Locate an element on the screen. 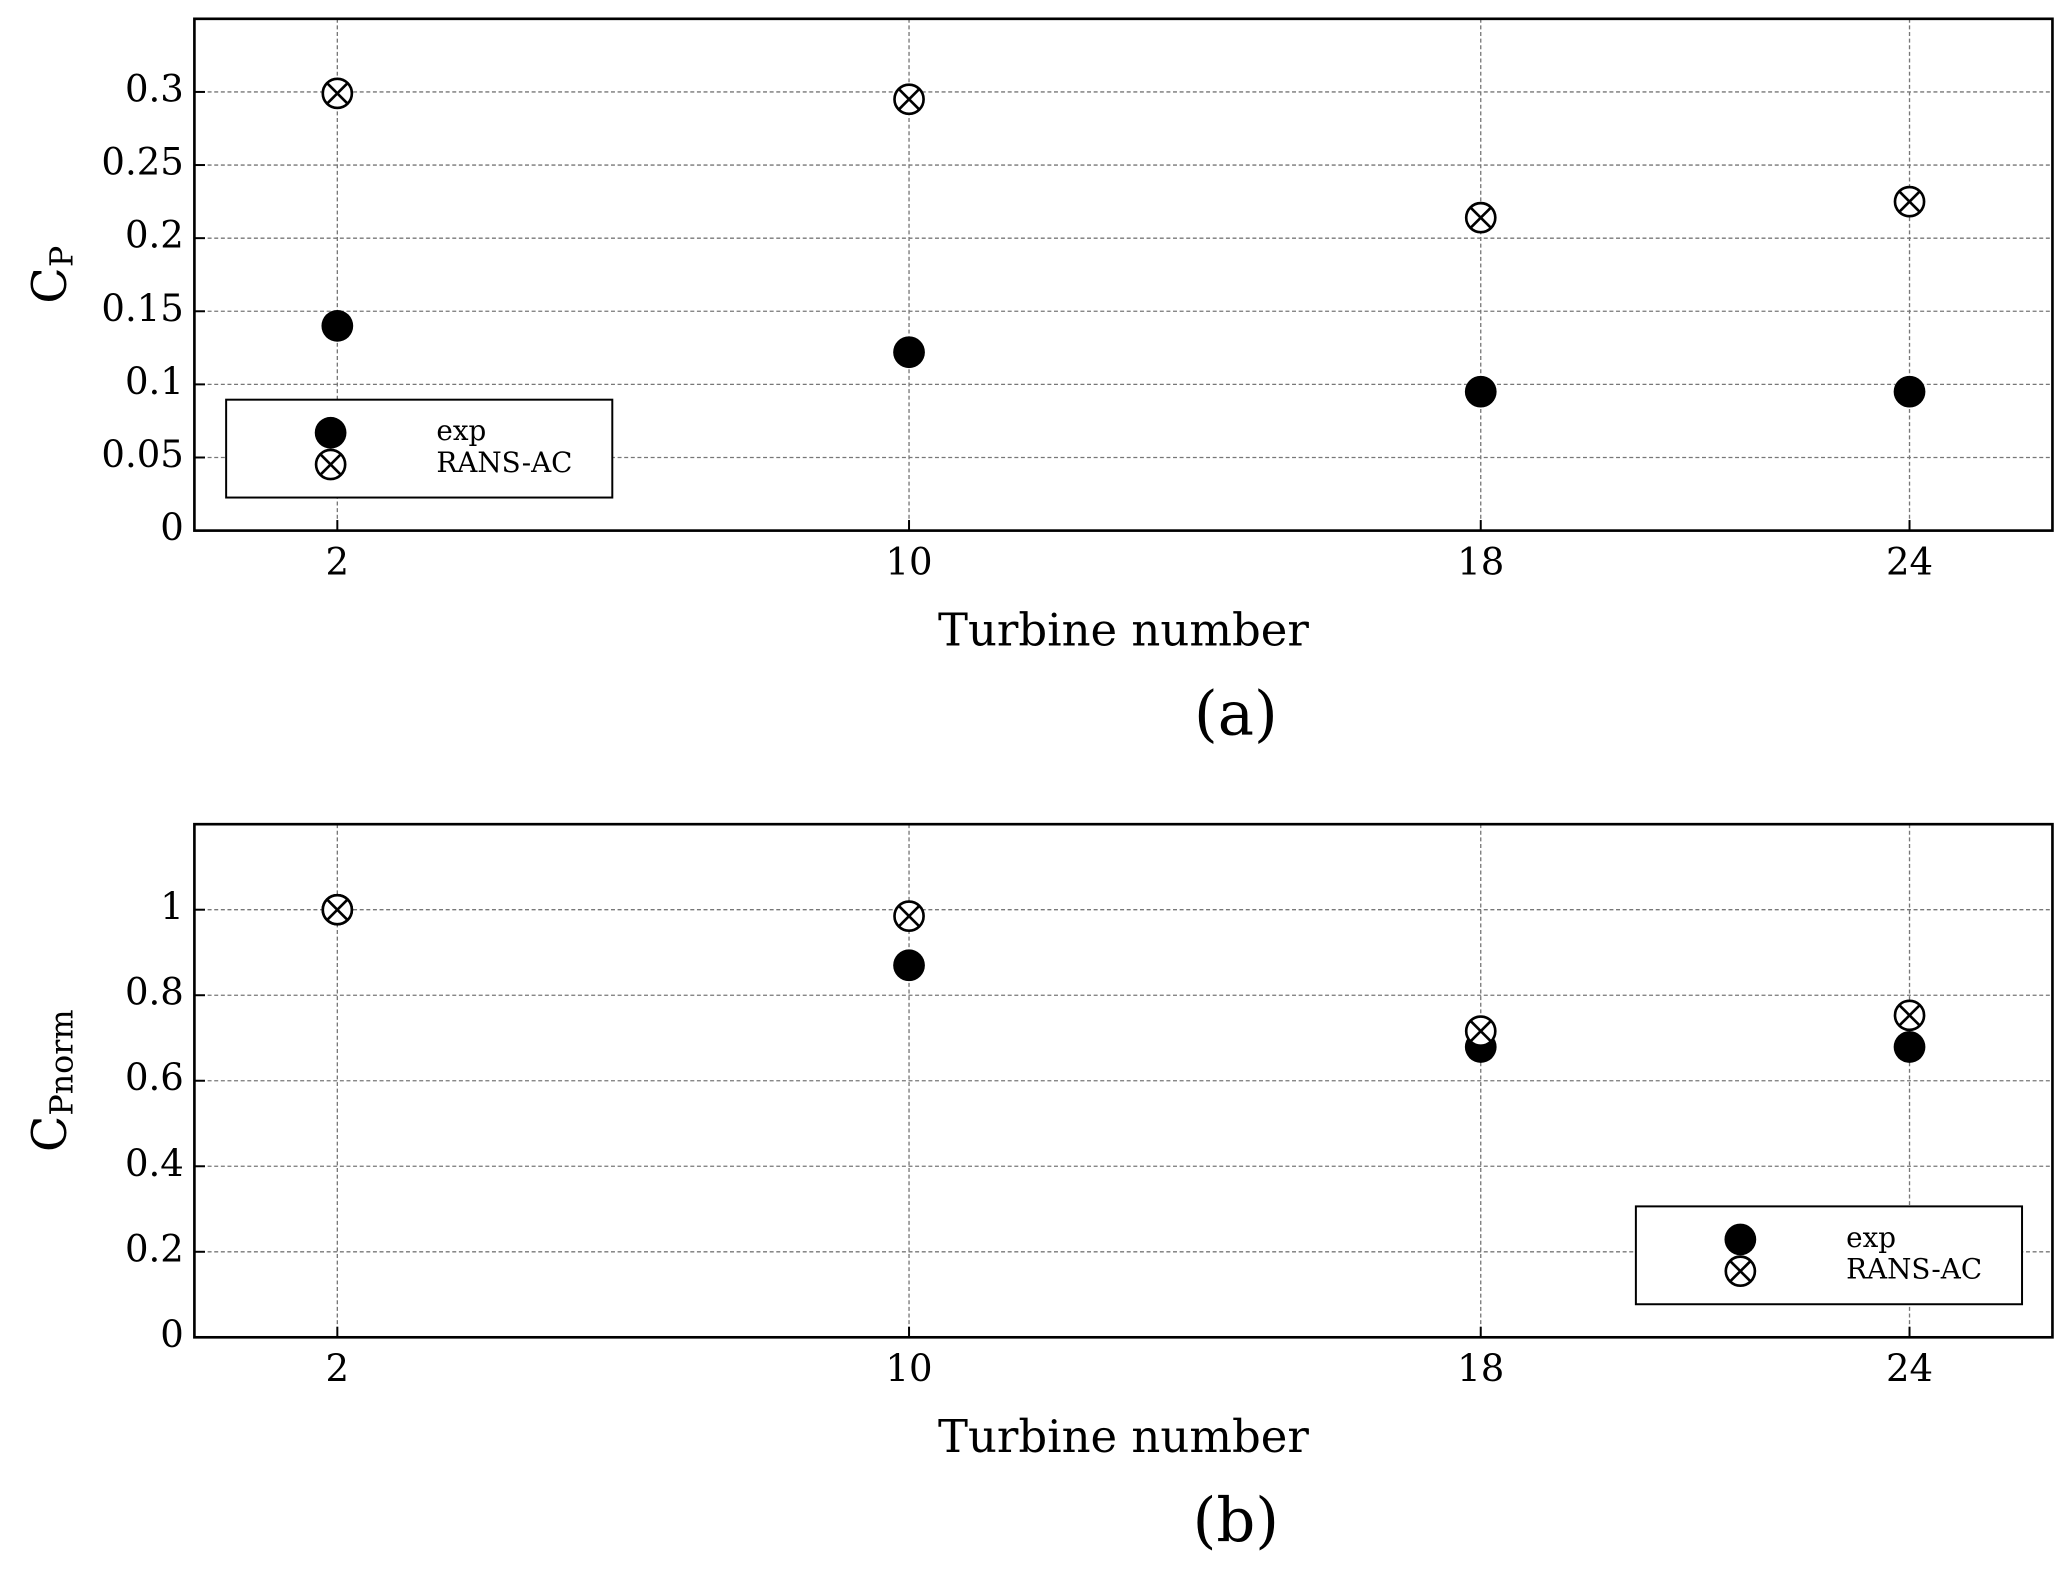 This screenshot has height=1573, width=2067. y-axis-label: CP is located at coordinates (51, 275).